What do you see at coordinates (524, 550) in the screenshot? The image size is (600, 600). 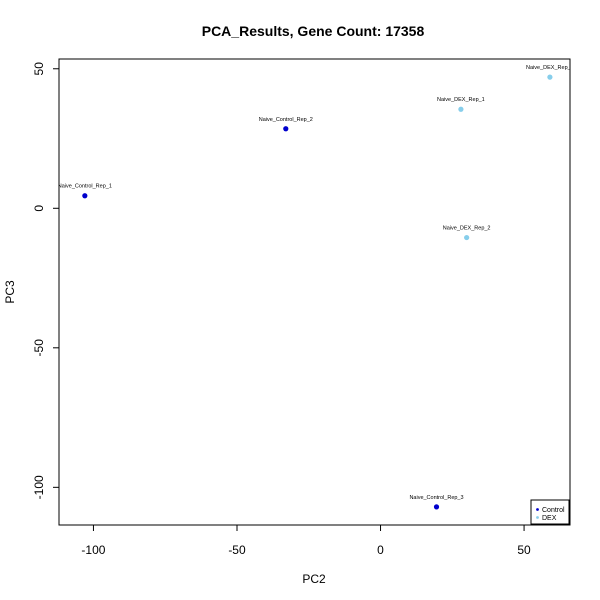 I see `x-tick-label: 50` at bounding box center [524, 550].